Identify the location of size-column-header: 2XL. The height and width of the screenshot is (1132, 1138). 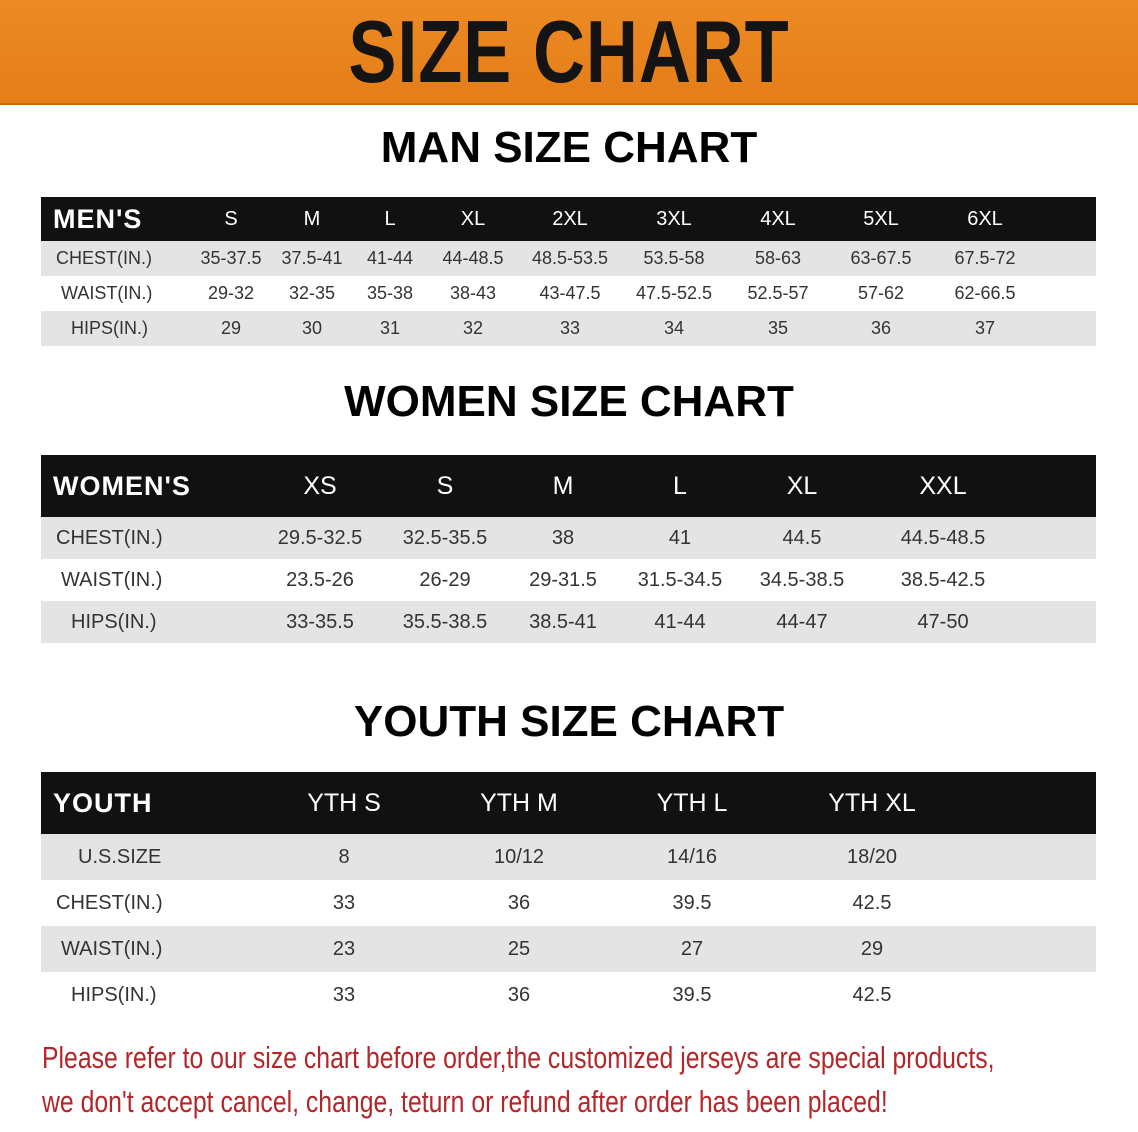
(570, 219).